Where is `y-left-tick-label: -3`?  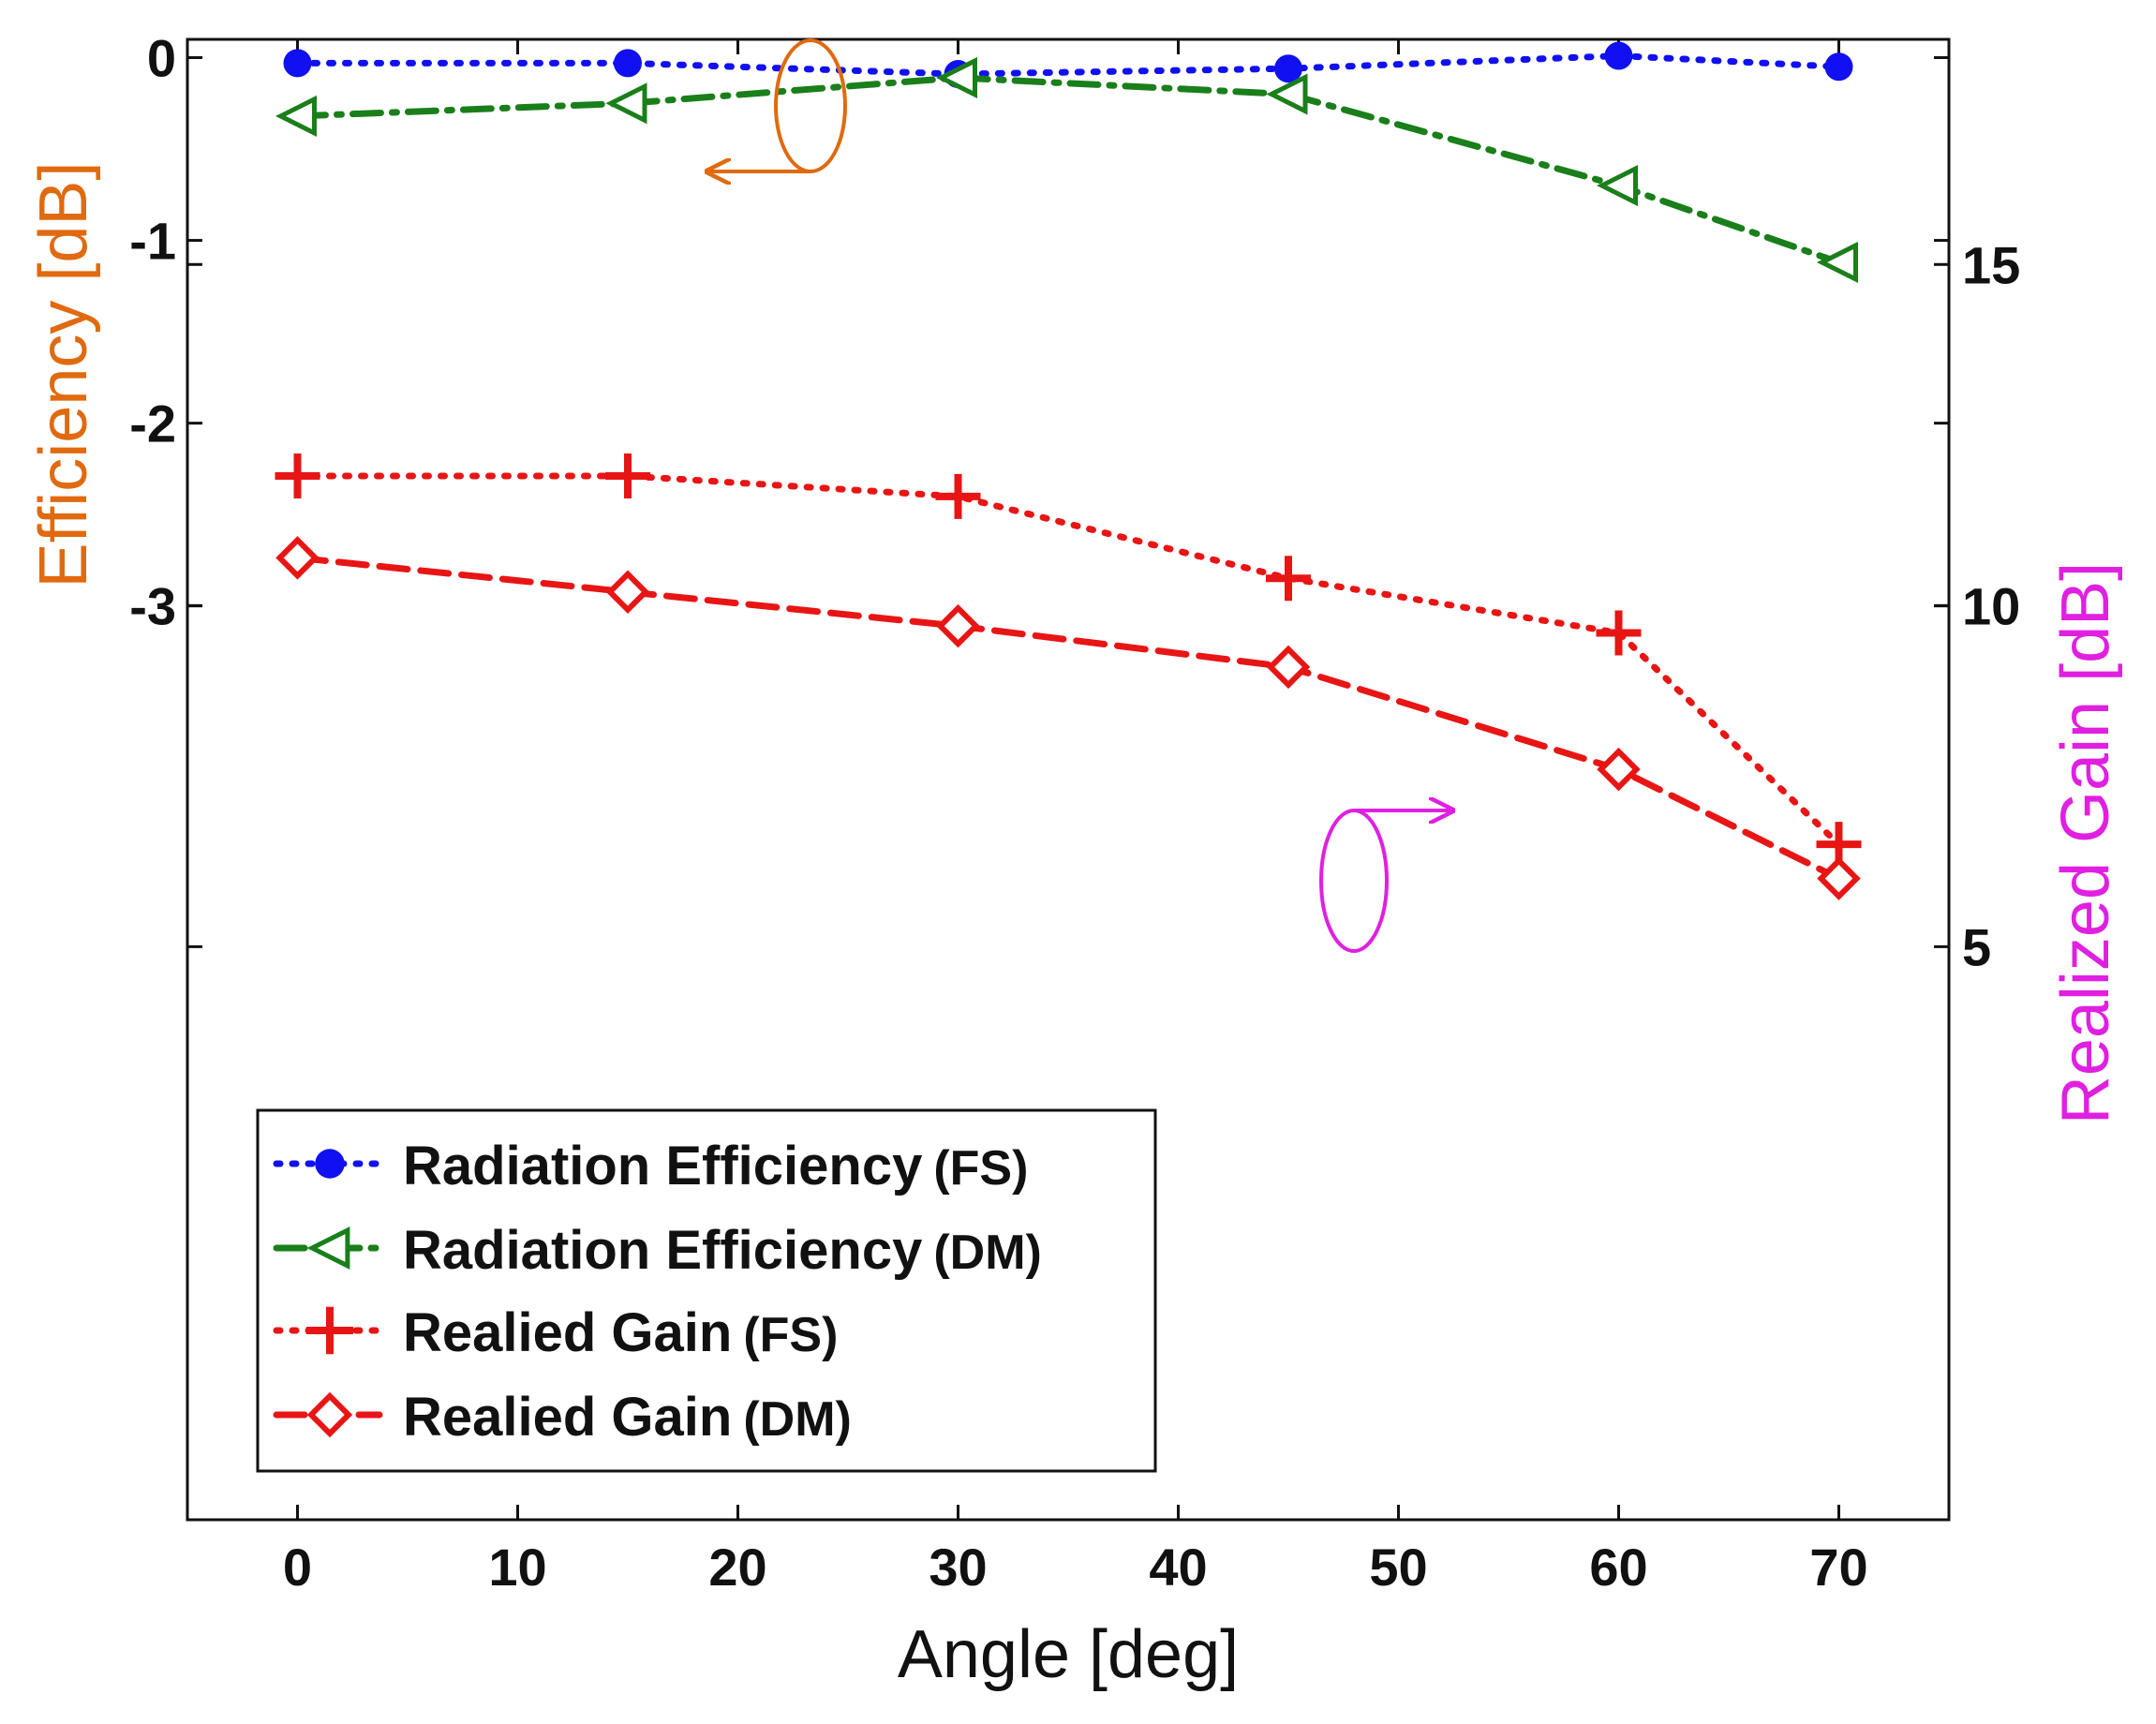 y-left-tick-label: -3 is located at coordinates (153, 606).